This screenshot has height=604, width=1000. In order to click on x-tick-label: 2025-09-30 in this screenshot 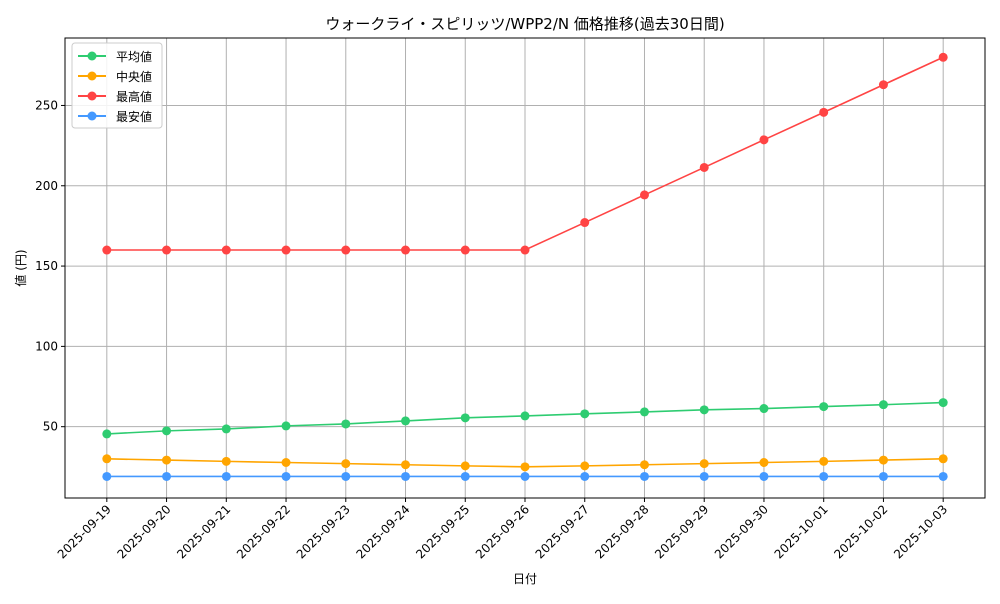, I will do `click(741, 531)`.